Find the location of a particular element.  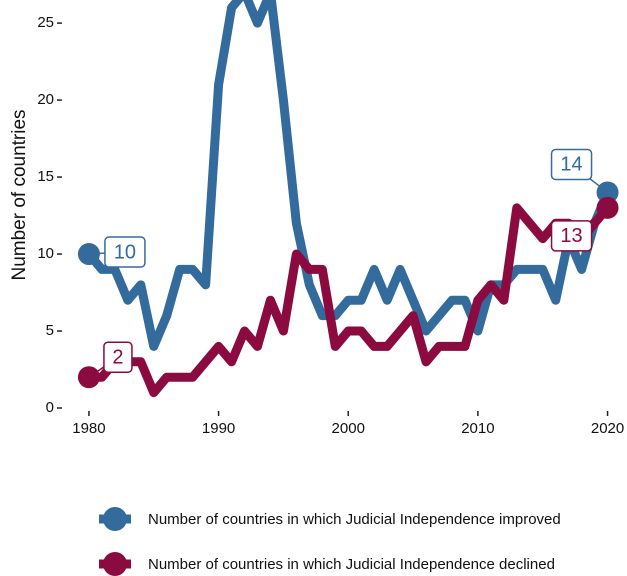

data-label: 2 is located at coordinates (117, 357).